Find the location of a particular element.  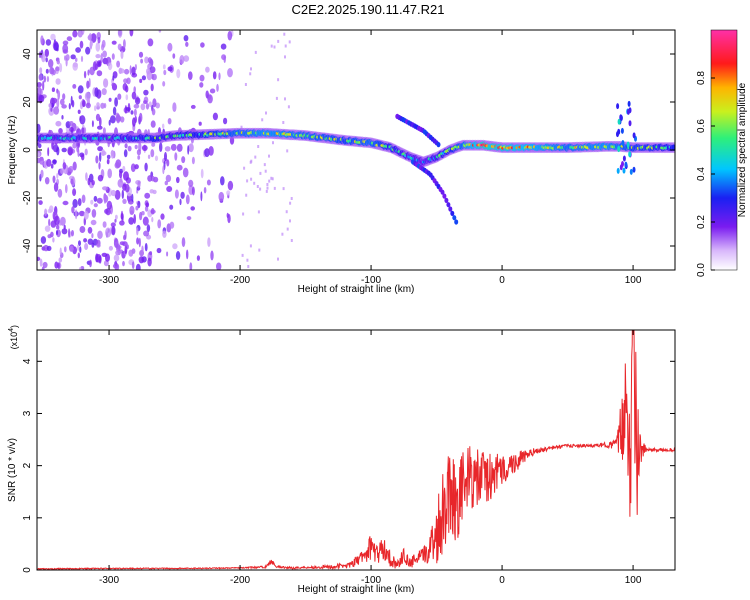

y-tick-label: -40 is located at coordinates (27, 245).